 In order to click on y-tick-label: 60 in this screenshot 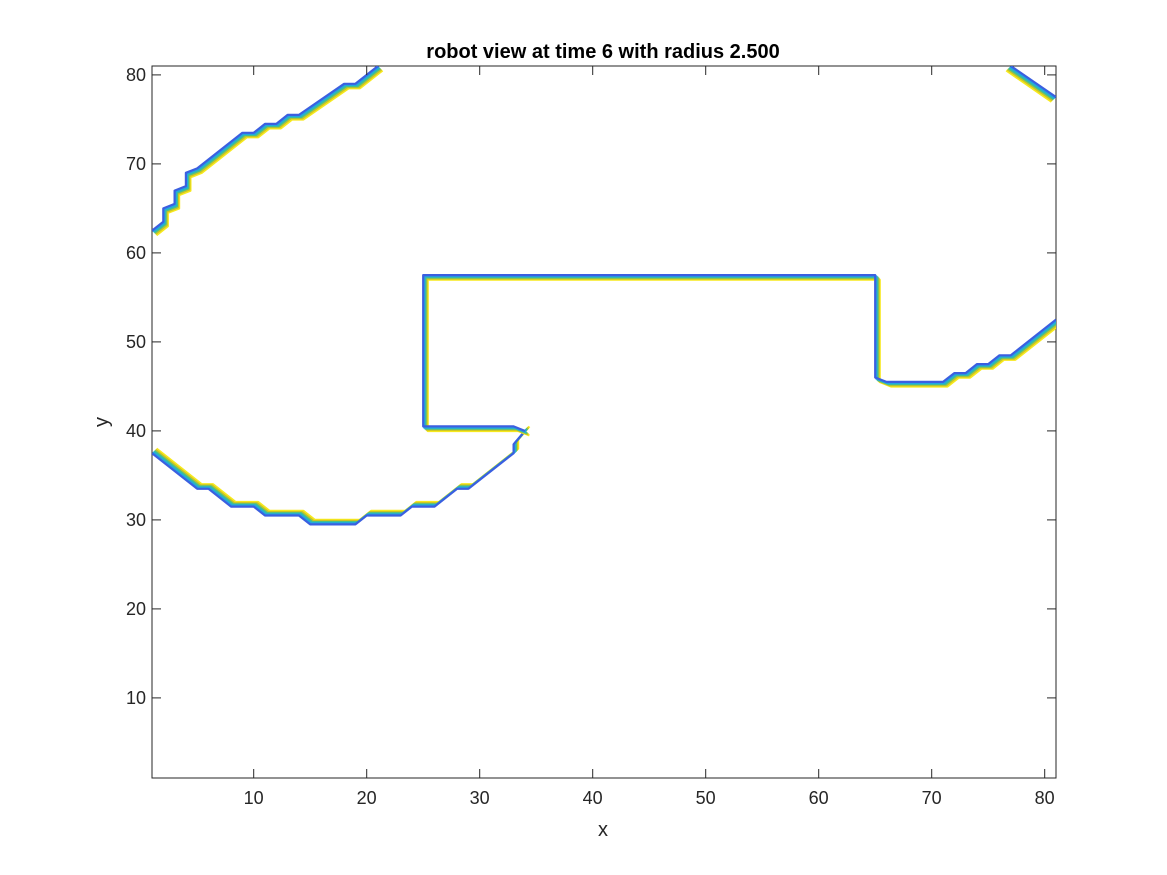, I will do `click(136, 253)`.